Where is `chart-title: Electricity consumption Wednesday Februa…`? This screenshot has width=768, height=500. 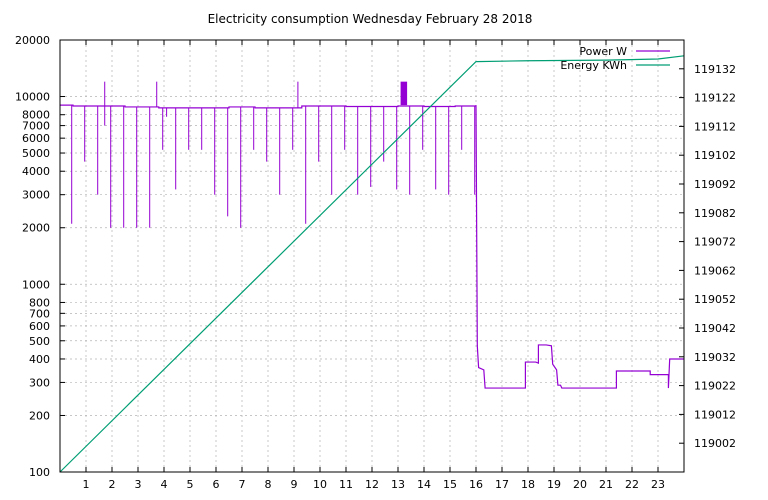 chart-title: Electricity consumption Wednesday Februa… is located at coordinates (370, 19).